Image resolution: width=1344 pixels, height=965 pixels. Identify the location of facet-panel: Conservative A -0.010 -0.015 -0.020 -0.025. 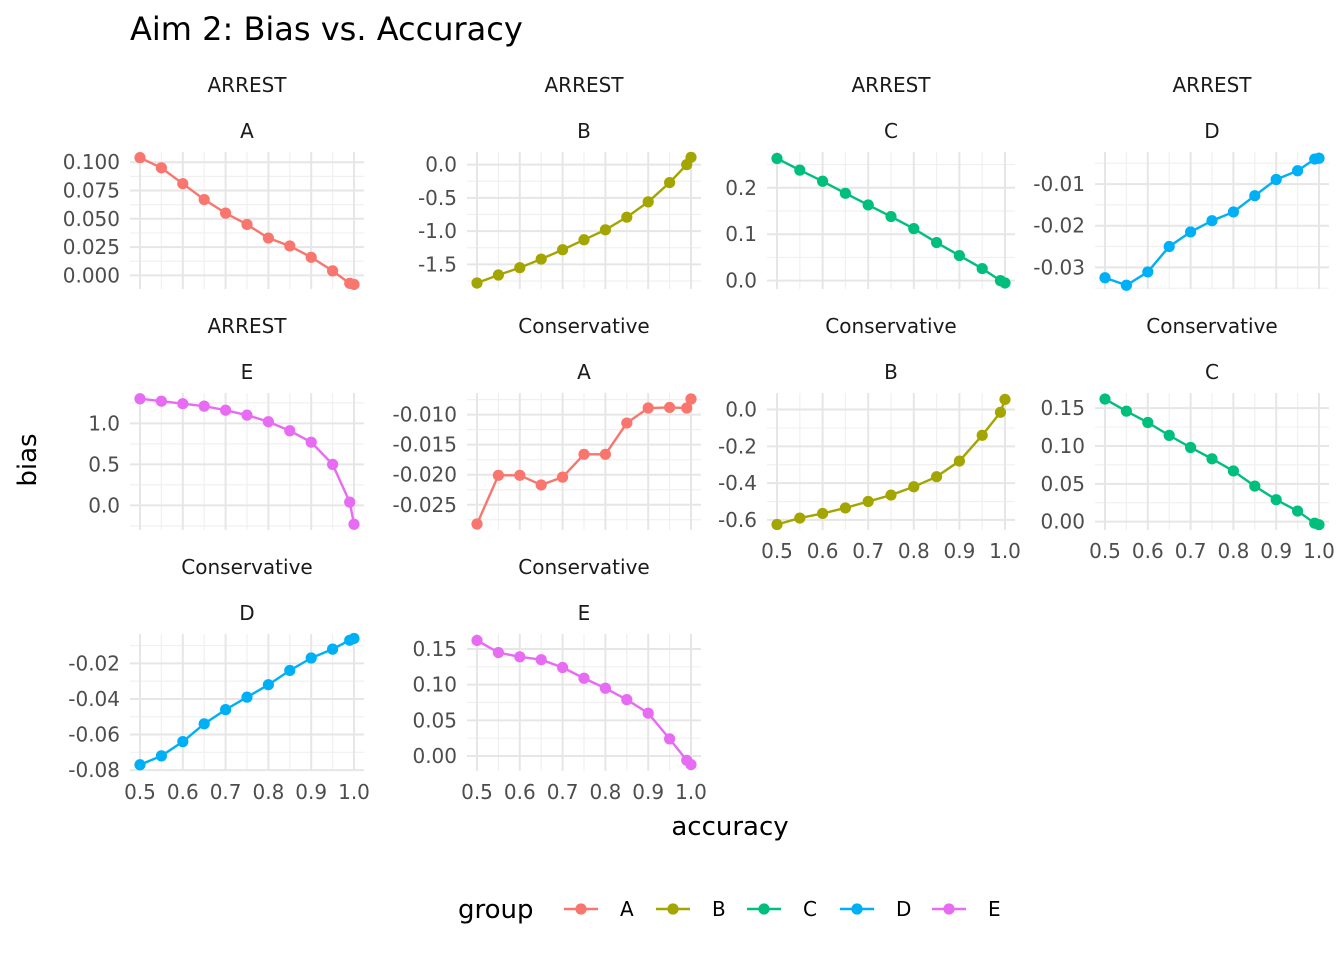
(547, 422).